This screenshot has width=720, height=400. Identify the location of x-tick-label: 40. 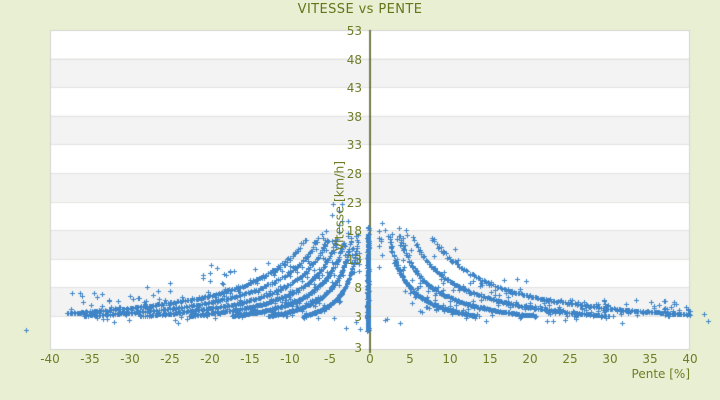
(690, 359).